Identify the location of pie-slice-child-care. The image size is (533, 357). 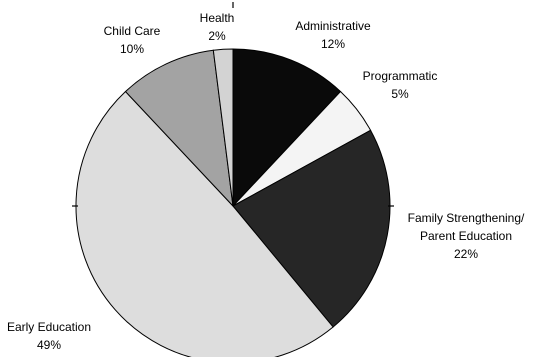
(179, 128).